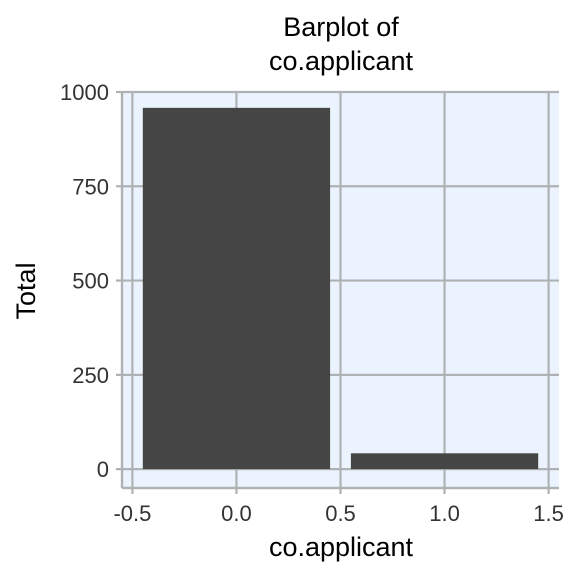 The height and width of the screenshot is (576, 576). Describe the element at coordinates (444, 513) in the screenshot. I see `x-tick-label: 1.0` at that location.